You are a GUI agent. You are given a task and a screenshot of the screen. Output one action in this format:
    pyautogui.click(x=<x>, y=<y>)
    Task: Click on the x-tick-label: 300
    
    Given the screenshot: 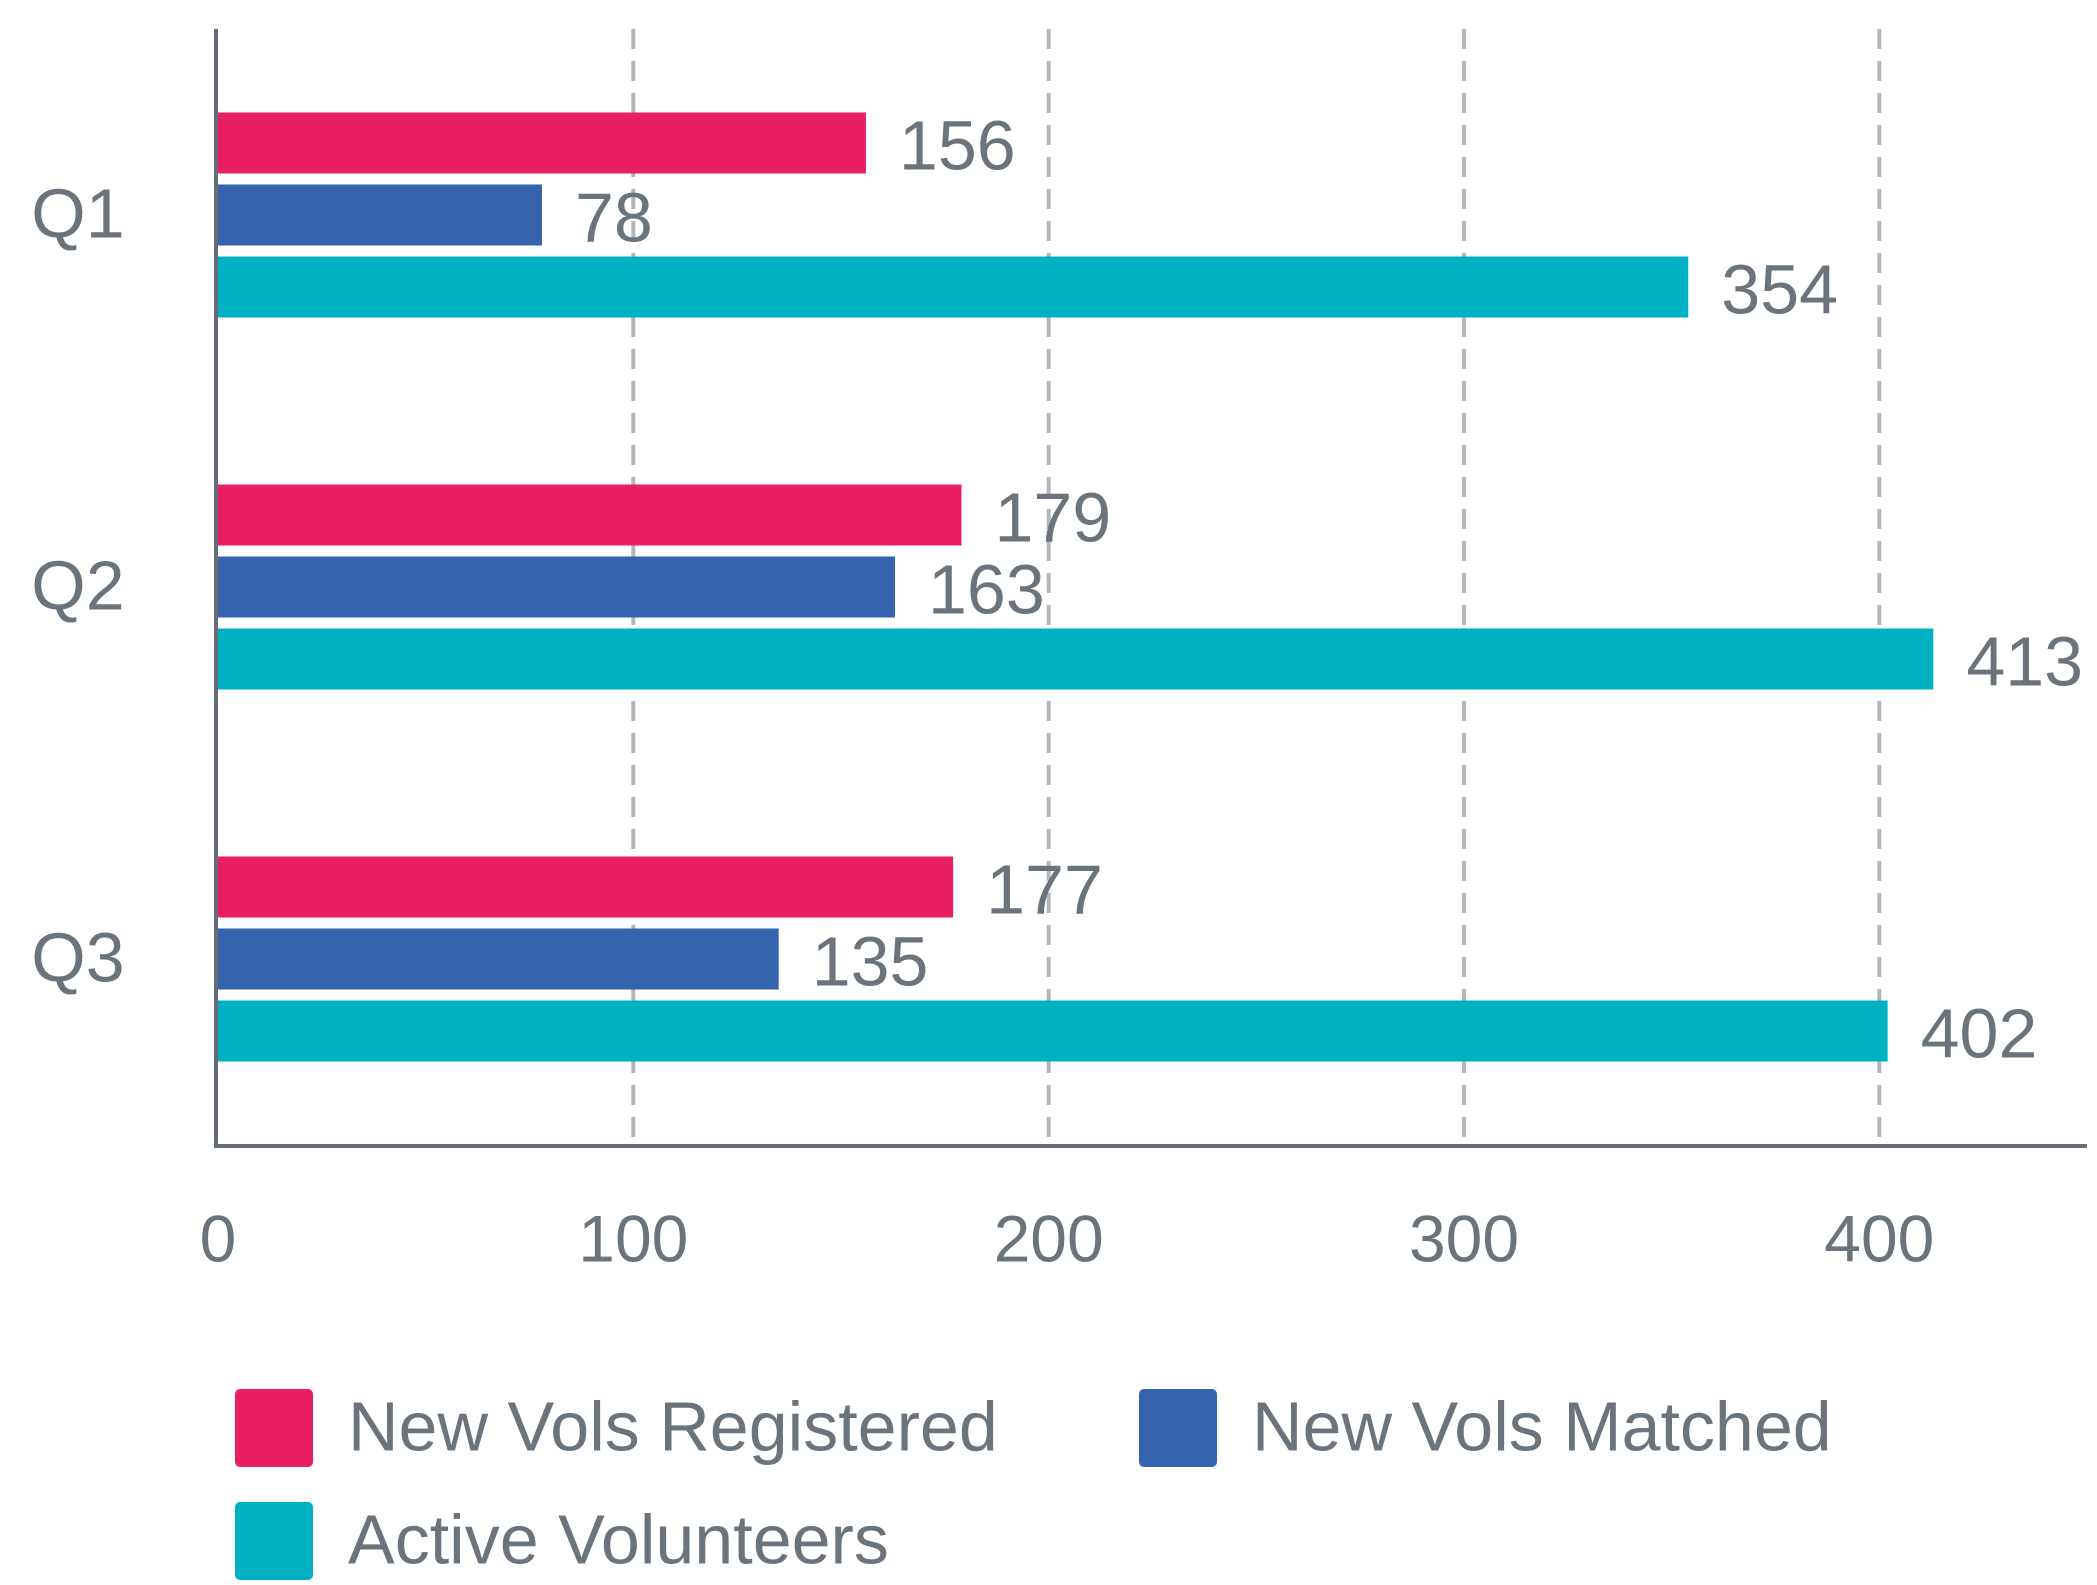 What is the action you would take?
    pyautogui.click(x=1464, y=1238)
    